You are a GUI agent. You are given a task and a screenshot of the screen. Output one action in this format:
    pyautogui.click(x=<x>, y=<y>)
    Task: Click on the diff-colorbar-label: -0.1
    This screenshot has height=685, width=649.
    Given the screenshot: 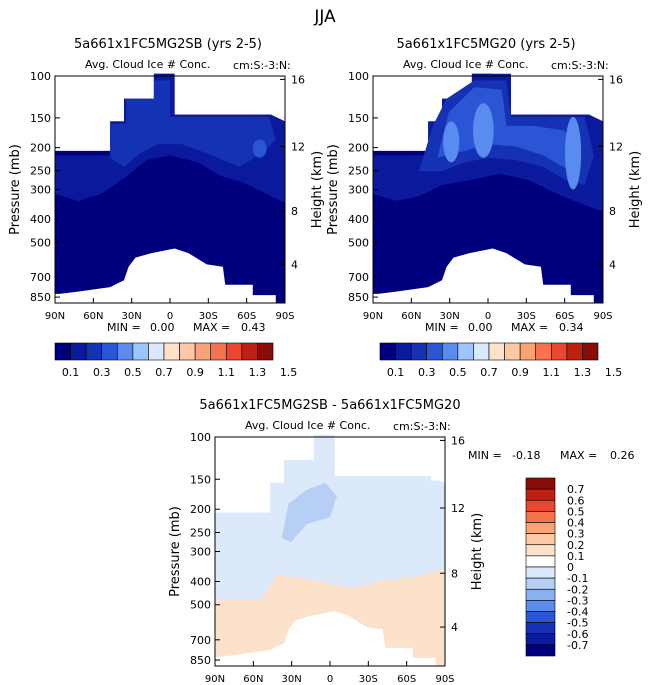 What is the action you would take?
    pyautogui.click(x=577, y=578)
    